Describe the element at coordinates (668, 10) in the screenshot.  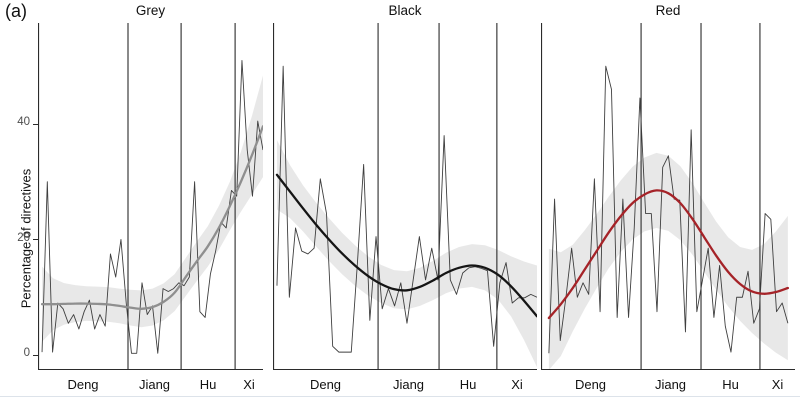
I see `facet-title-red: Red` at that location.